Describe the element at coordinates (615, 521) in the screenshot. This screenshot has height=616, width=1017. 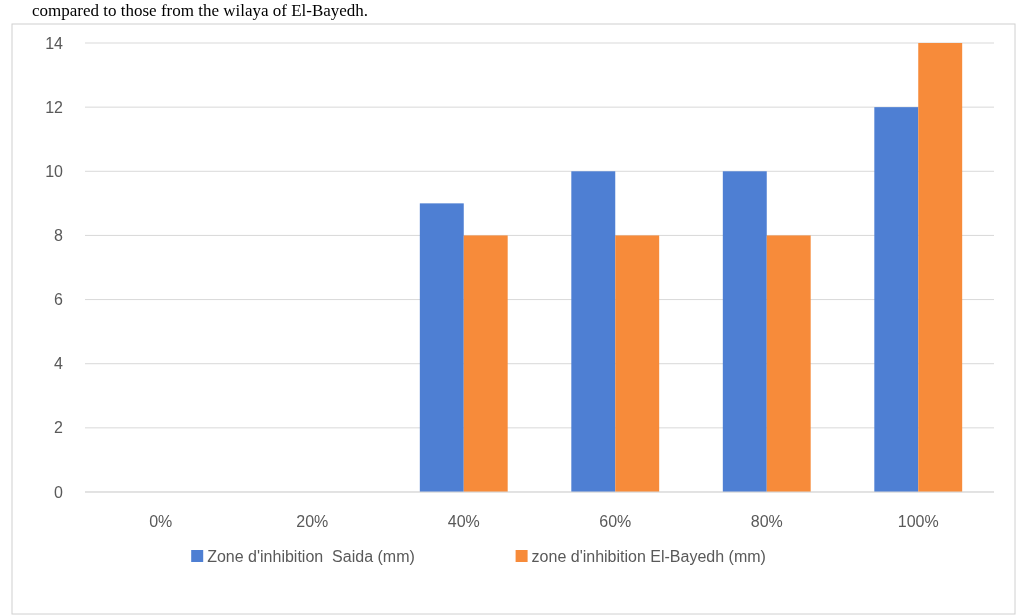
I see `x-tick-label: 60%` at that location.